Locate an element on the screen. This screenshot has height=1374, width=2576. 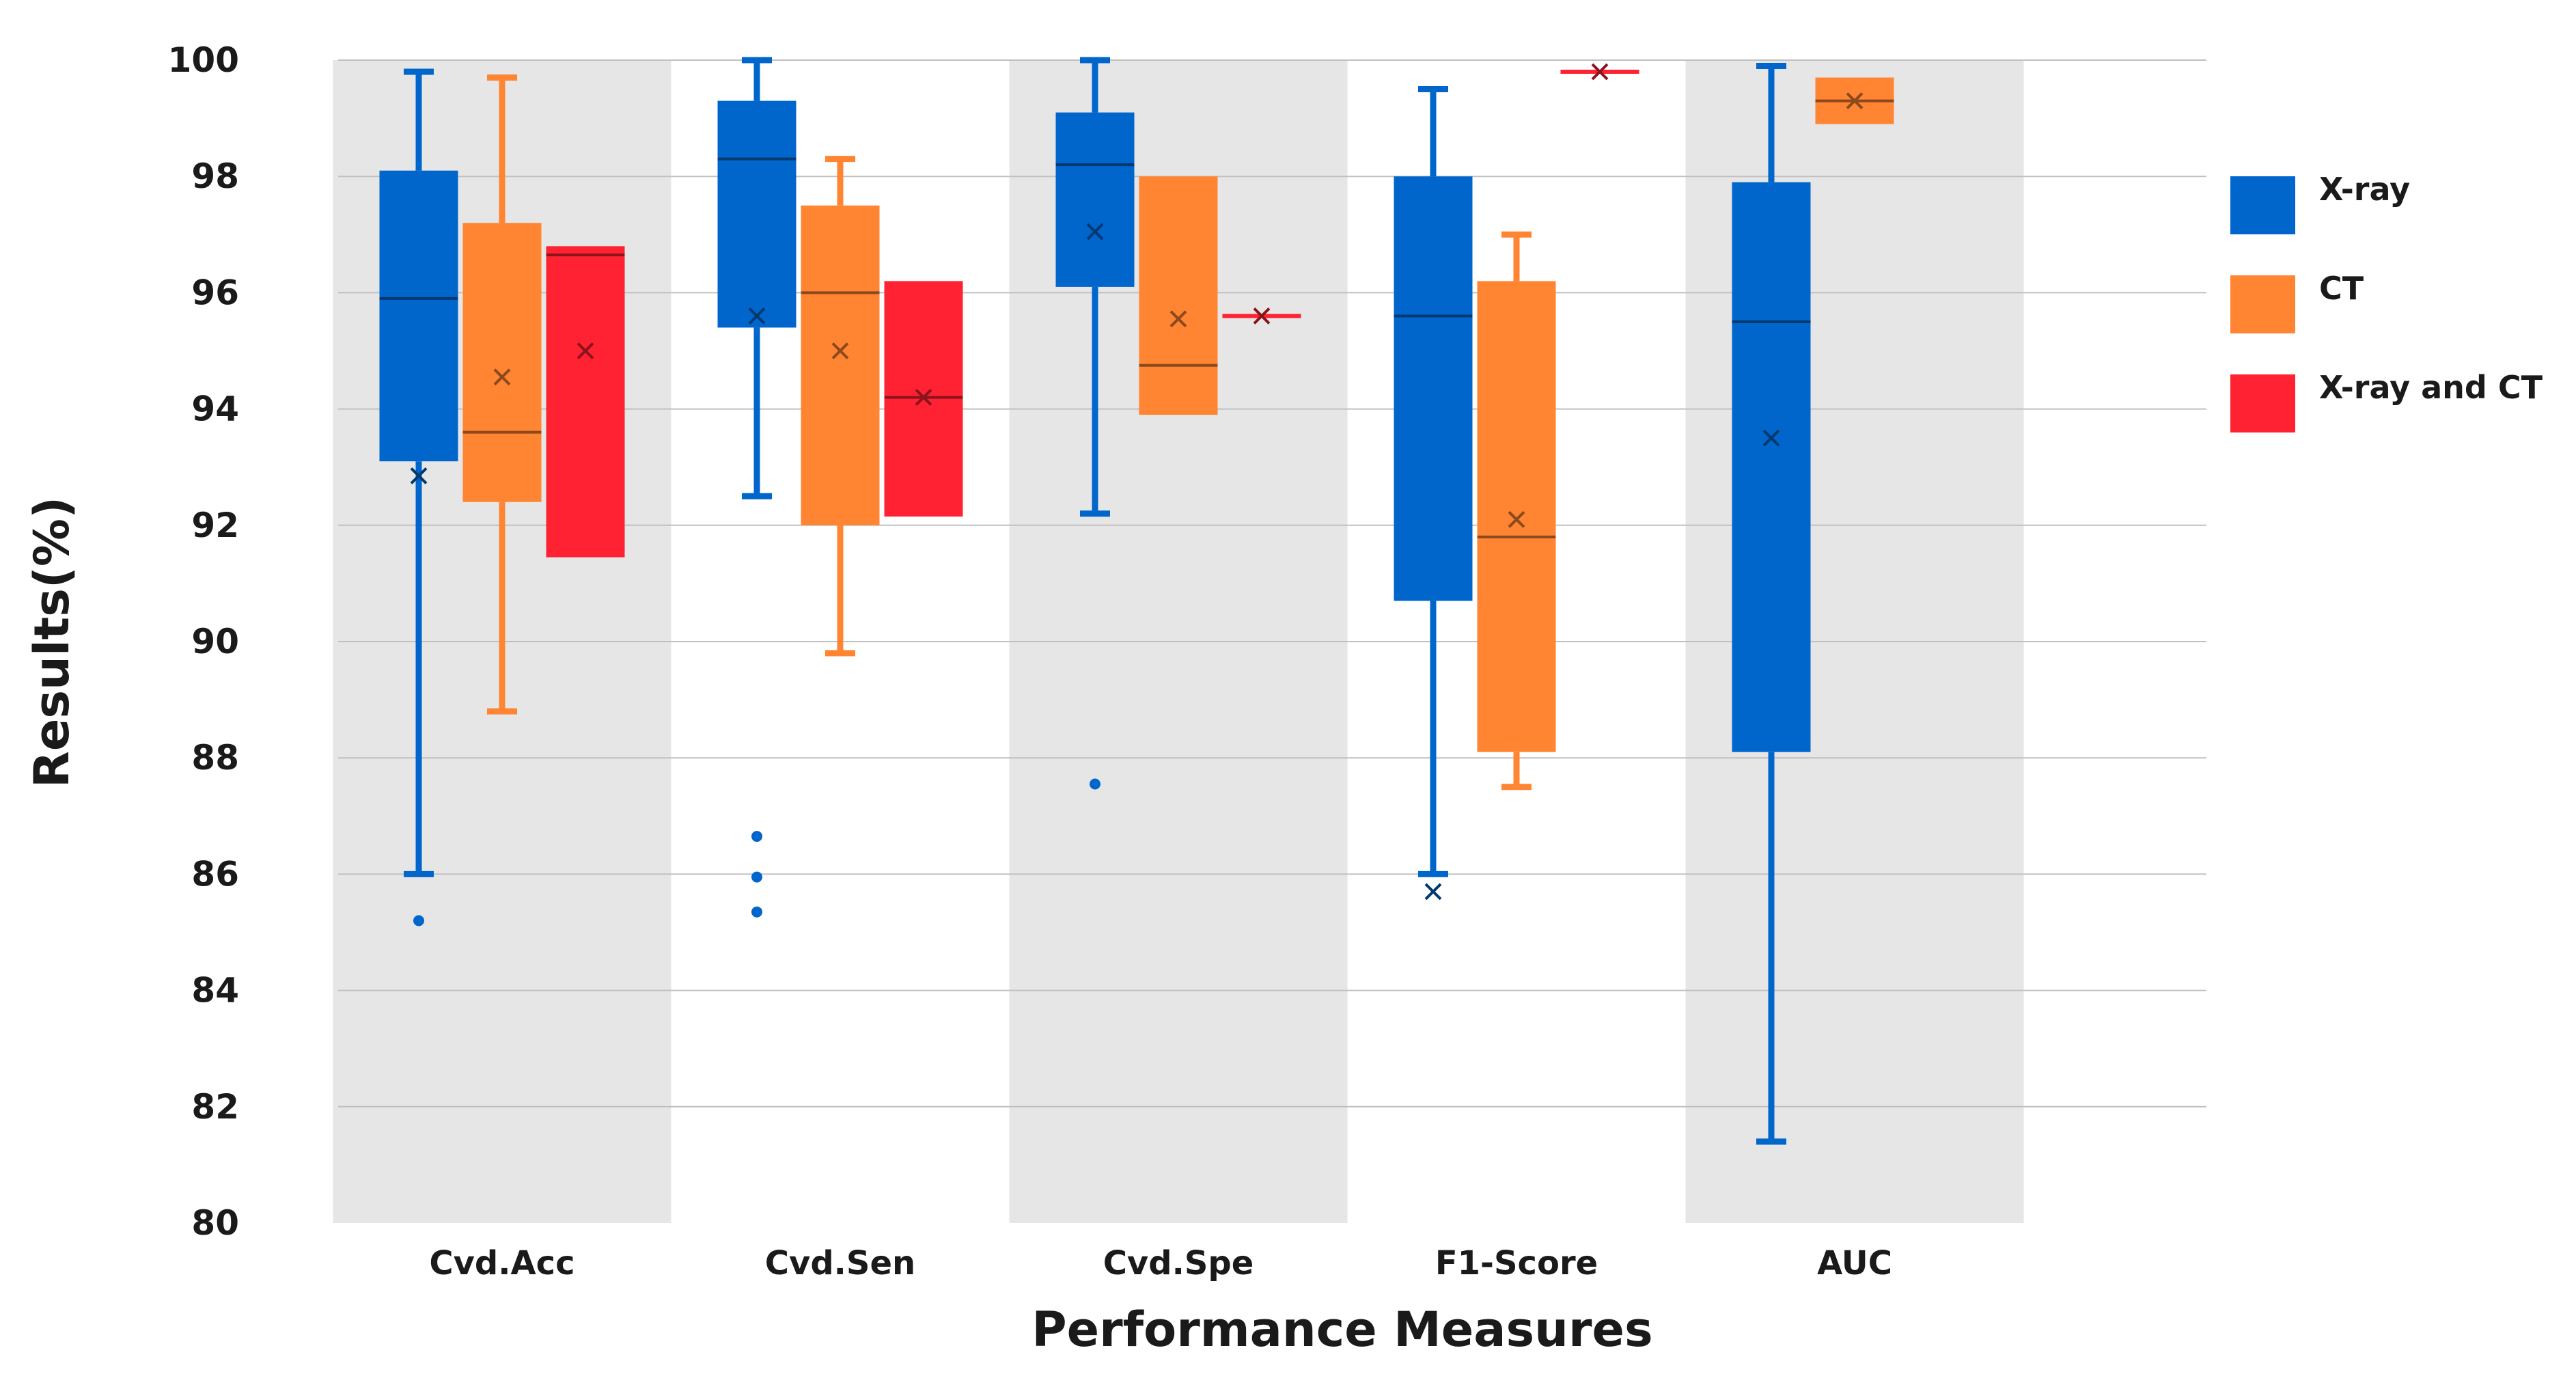
x-axis-category-labels: Cvd.Acc Cvd.Sen Cvd.Spe F1-Score AUC is located at coordinates (1160, 1263).